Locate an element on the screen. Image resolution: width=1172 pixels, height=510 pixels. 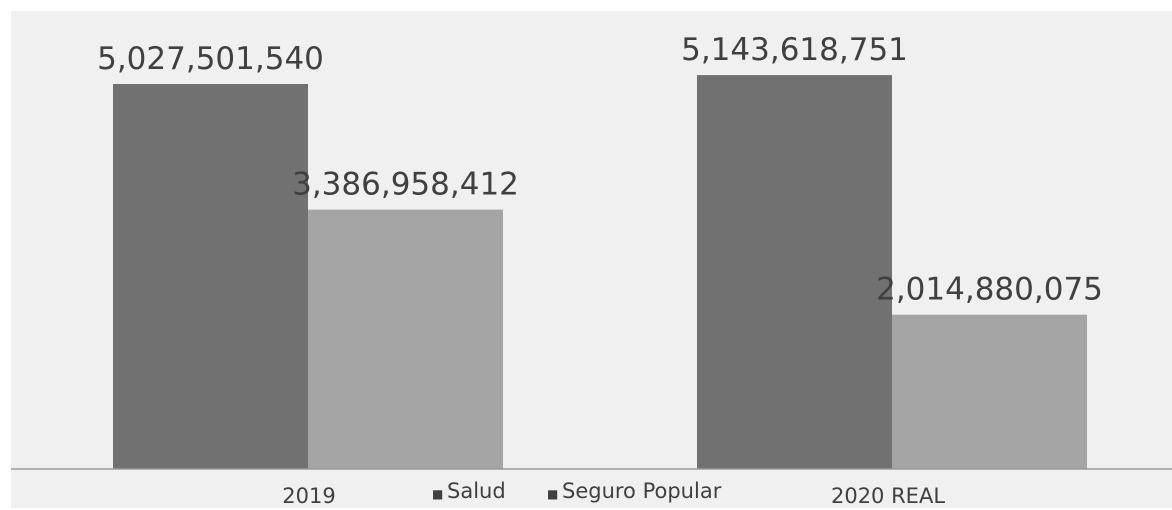
category-ticks-group: 2019 2020 REAL is located at coordinates (613, 496).